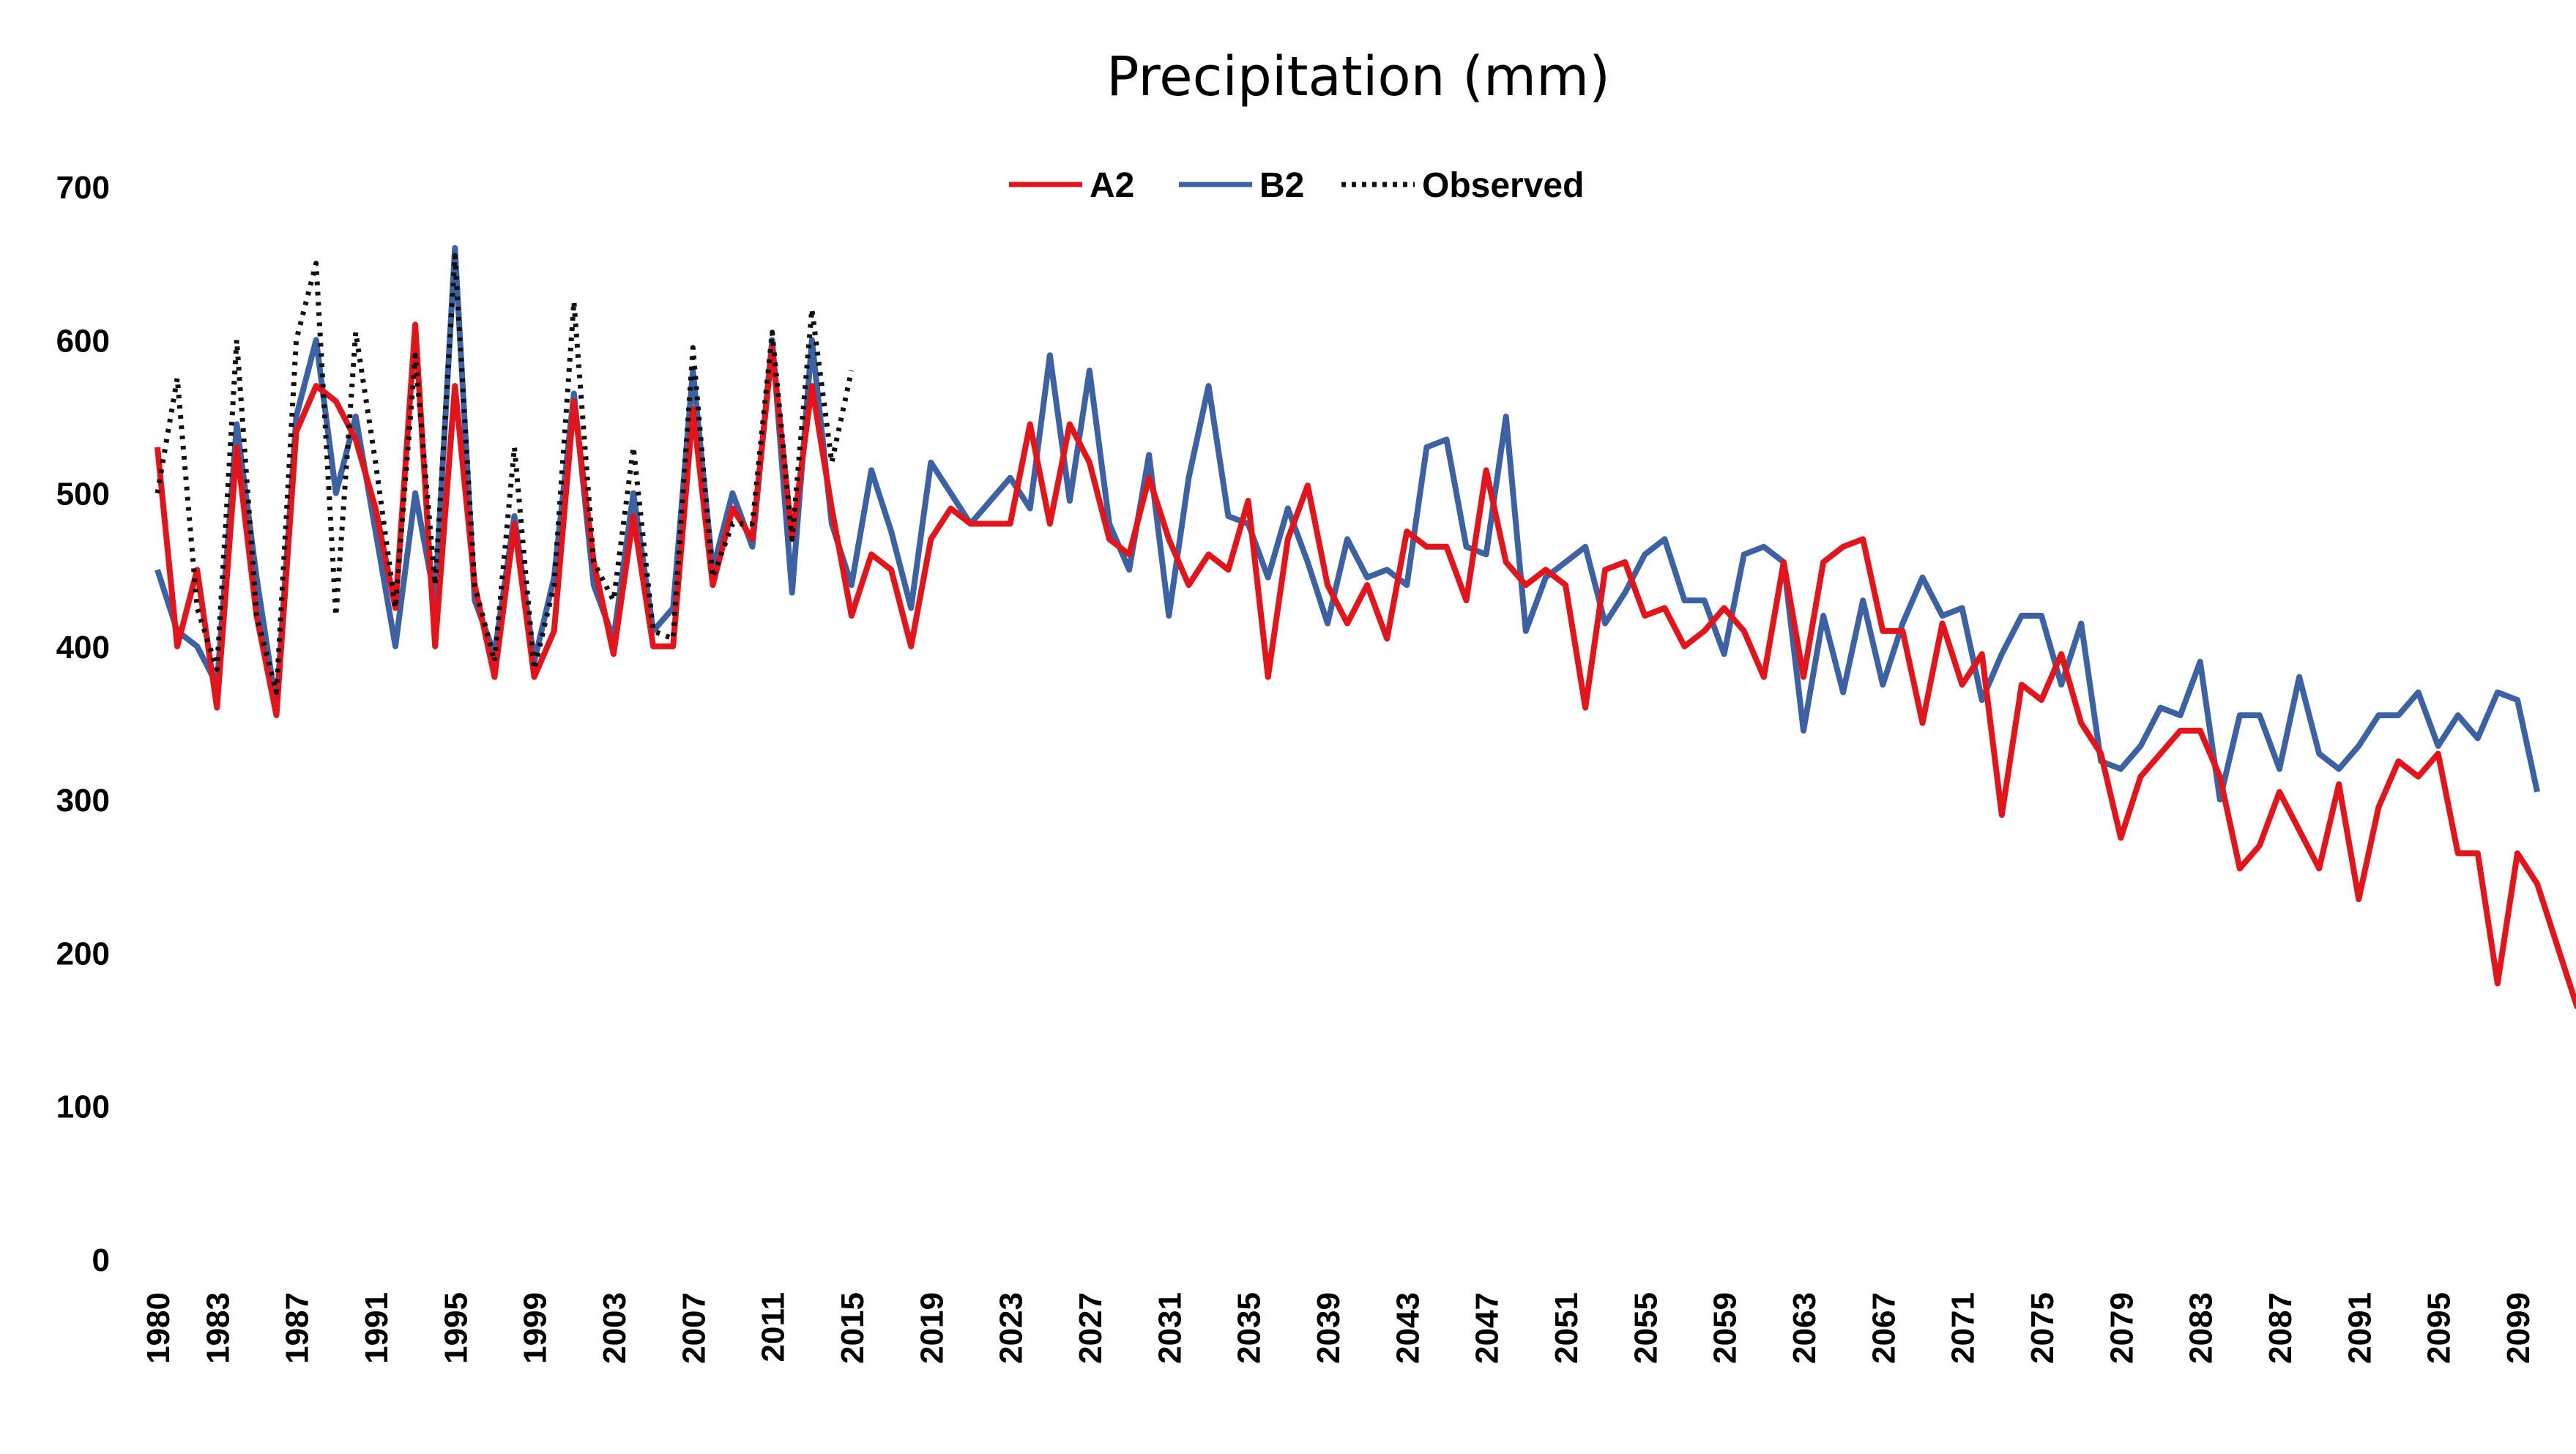  Describe the element at coordinates (456, 1328) in the screenshot. I see `x-tick-label: 1995` at that location.